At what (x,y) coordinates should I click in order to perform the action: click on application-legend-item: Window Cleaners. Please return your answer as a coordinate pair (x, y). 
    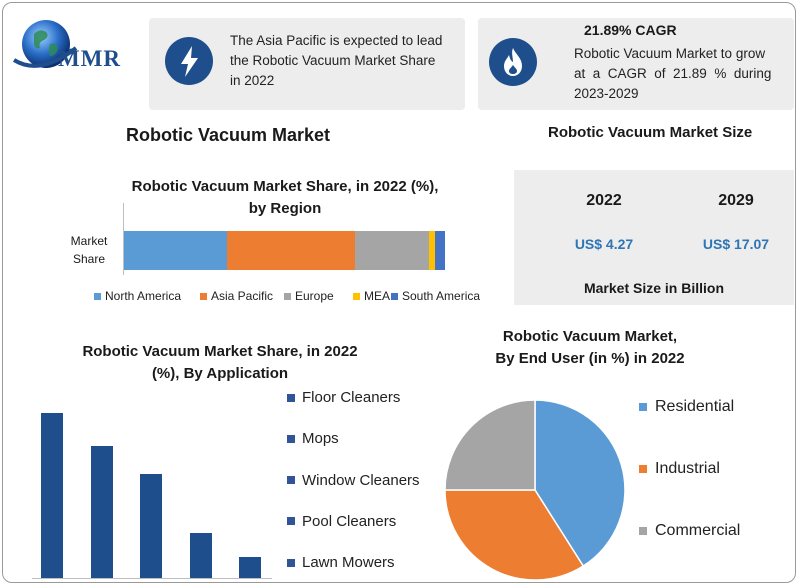
    Looking at the image, I should click on (353, 480).